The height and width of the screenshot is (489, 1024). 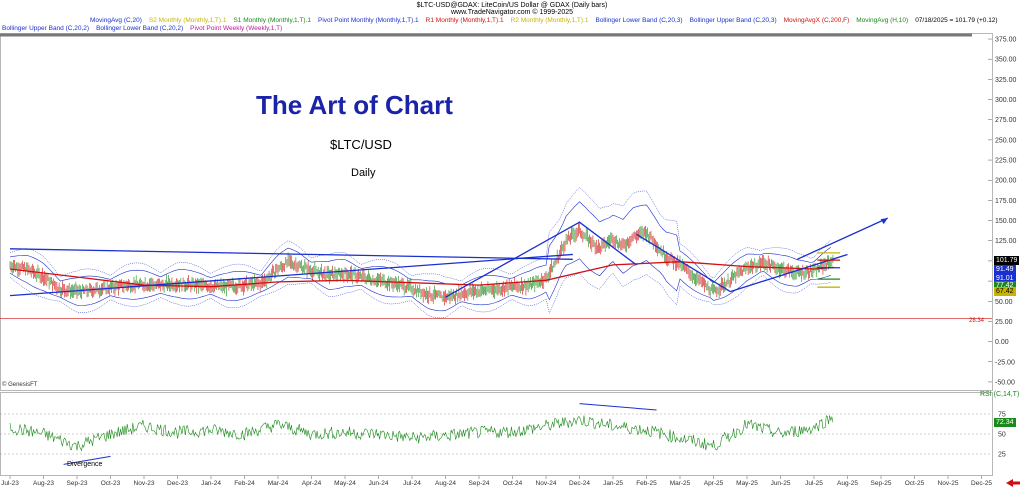 What do you see at coordinates (111, 483) in the screenshot?
I see `x-tick-label: Oct-23` at bounding box center [111, 483].